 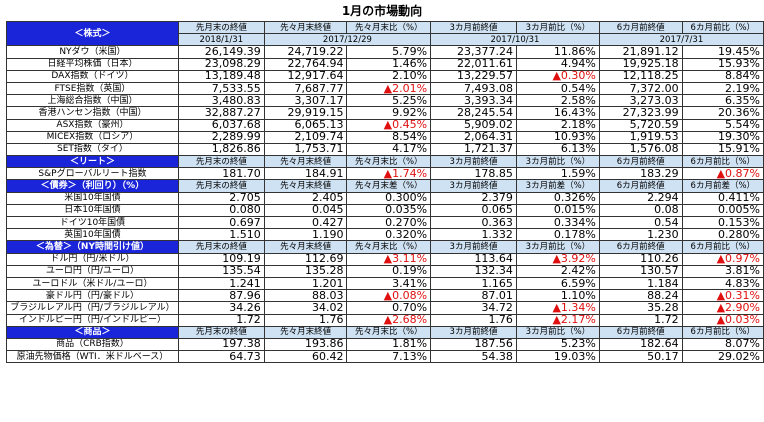 What do you see at coordinates (473, 210) in the screenshot?
I see `value-cell: 0.065` at bounding box center [473, 210].